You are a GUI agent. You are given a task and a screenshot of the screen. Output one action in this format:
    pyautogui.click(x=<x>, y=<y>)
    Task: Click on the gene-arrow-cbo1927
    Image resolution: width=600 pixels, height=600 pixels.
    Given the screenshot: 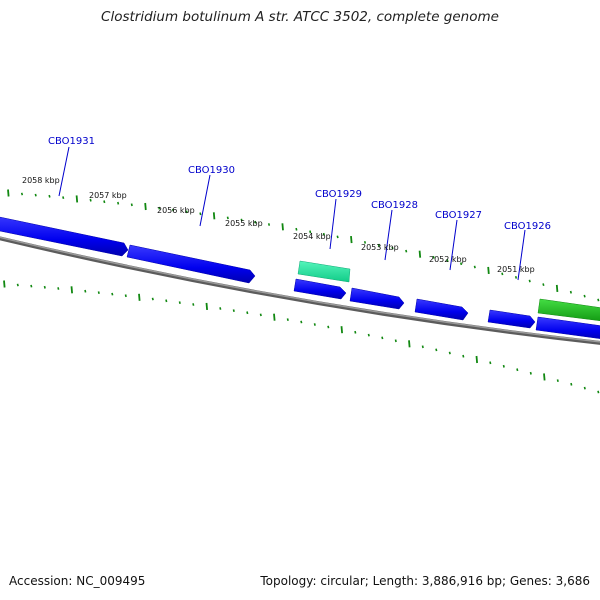 What is the action you would take?
    pyautogui.click(x=441, y=309)
    